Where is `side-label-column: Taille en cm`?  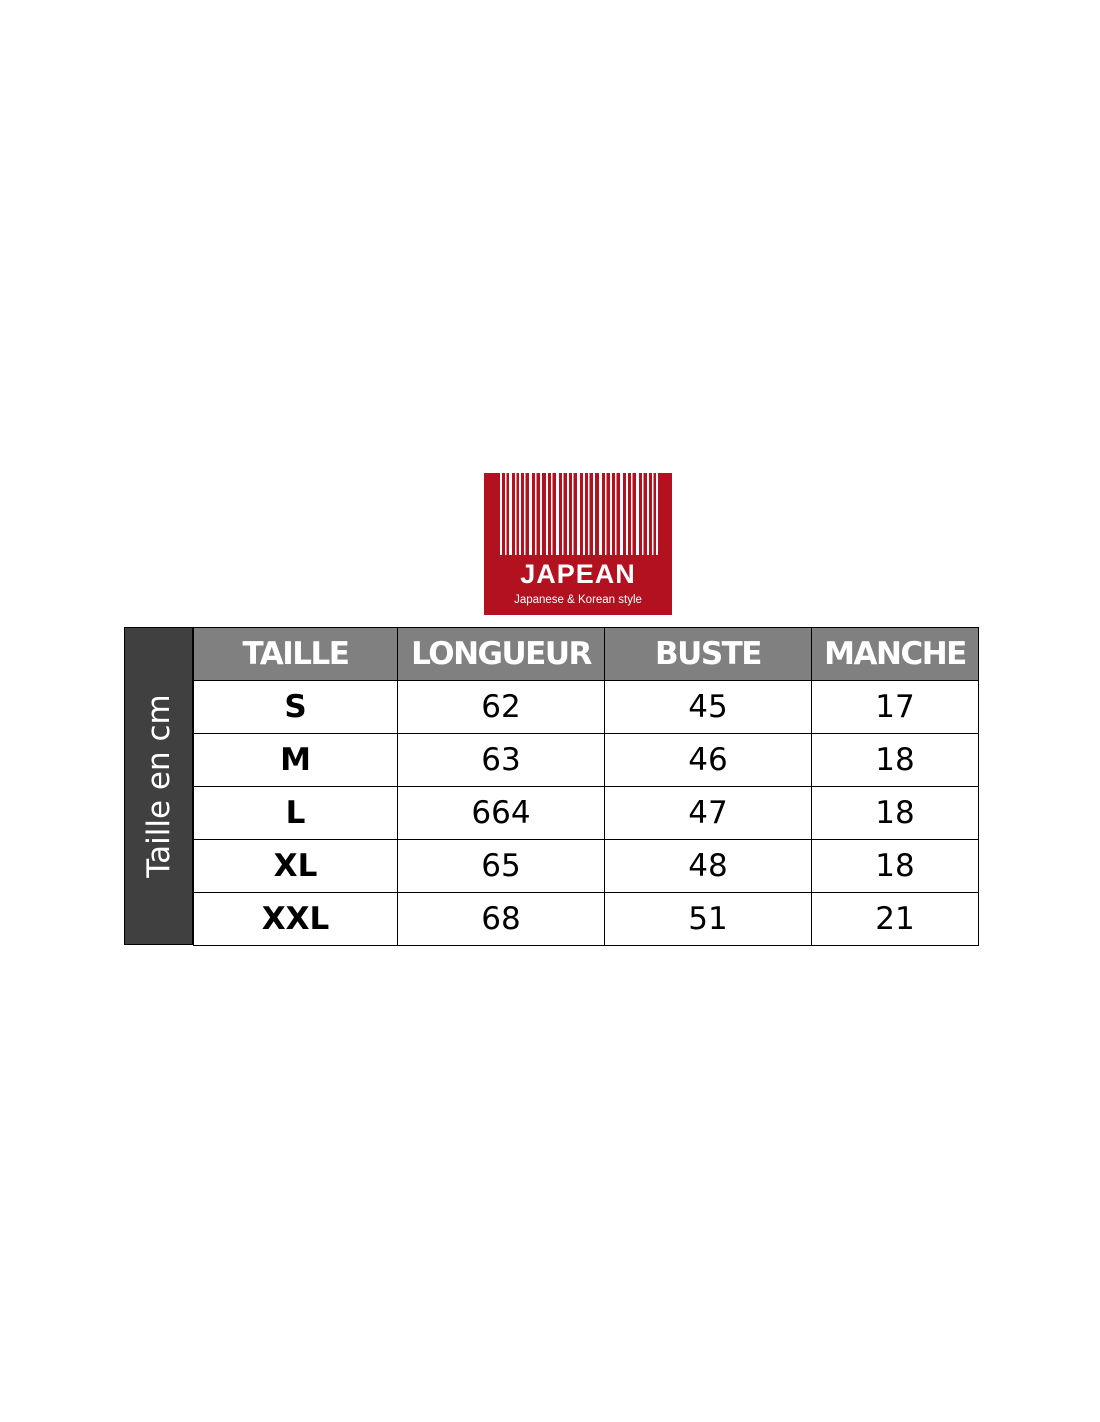 side-label-column: Taille en cm is located at coordinates (158, 786).